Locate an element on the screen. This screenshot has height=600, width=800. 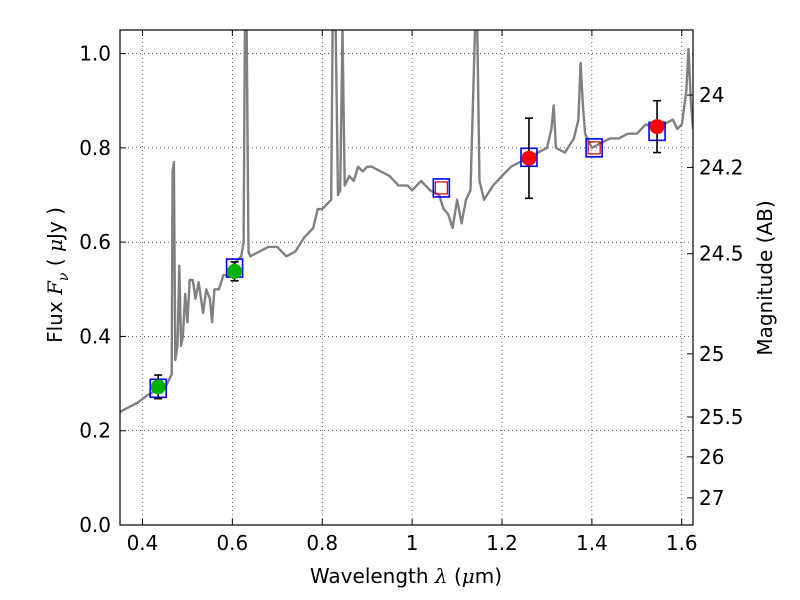
x-tick-label: 0.8 is located at coordinates (322, 543).